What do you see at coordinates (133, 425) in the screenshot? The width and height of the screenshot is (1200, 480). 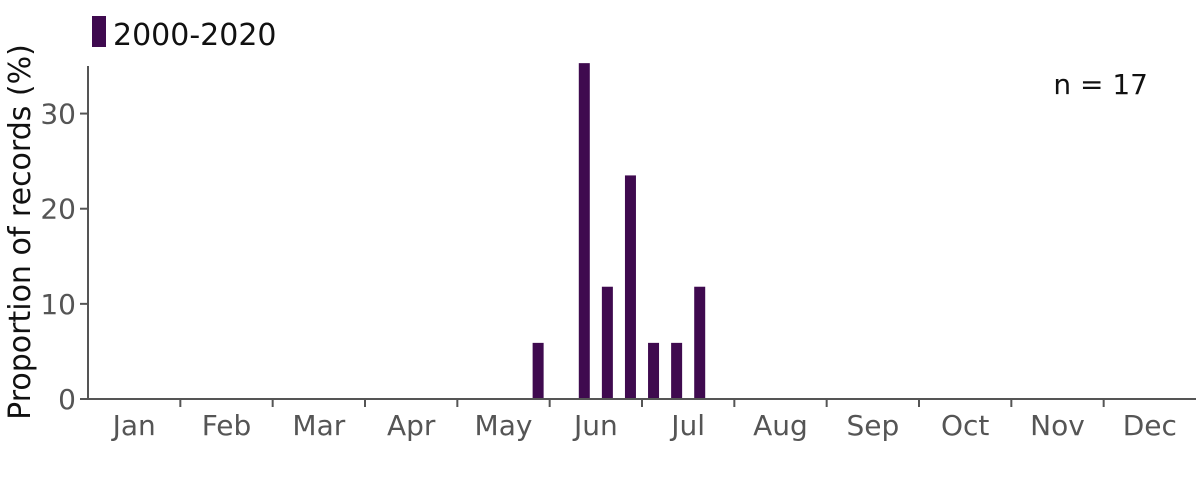 I see `x-tick-label-jan: Jan` at bounding box center [133, 425].